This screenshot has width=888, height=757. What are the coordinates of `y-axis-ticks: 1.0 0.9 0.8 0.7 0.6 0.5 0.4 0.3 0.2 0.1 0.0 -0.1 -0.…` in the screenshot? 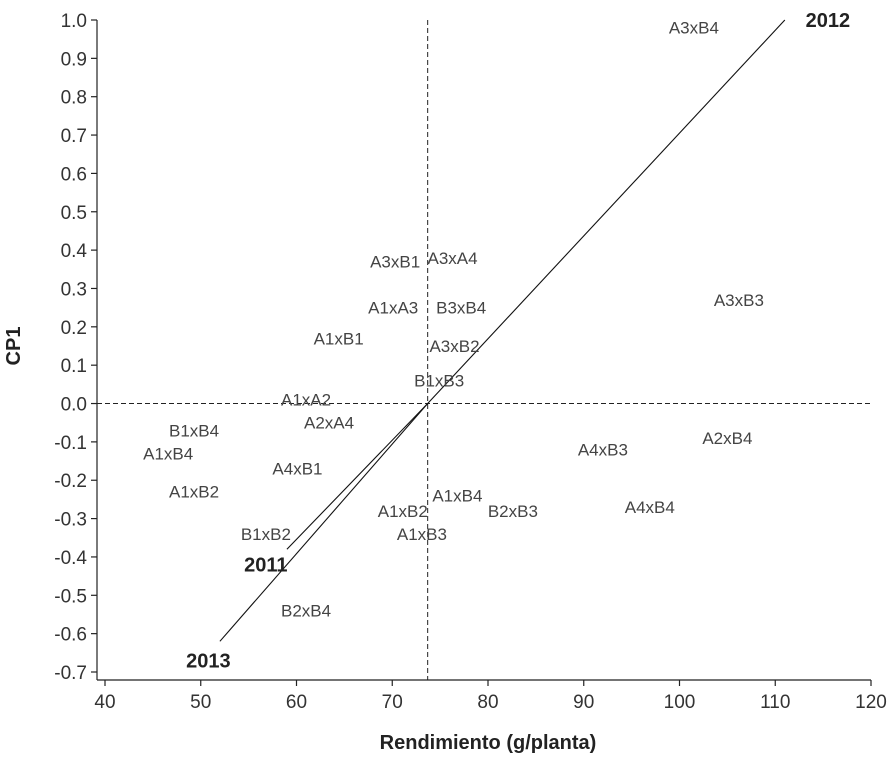 It's located at (75, 347).